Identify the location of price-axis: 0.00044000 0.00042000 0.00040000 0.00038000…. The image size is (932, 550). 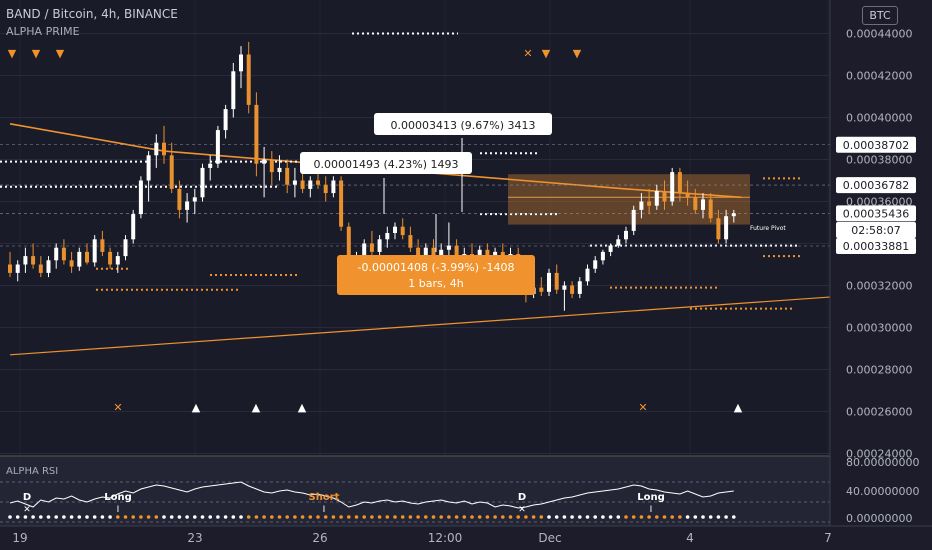
(880, 275).